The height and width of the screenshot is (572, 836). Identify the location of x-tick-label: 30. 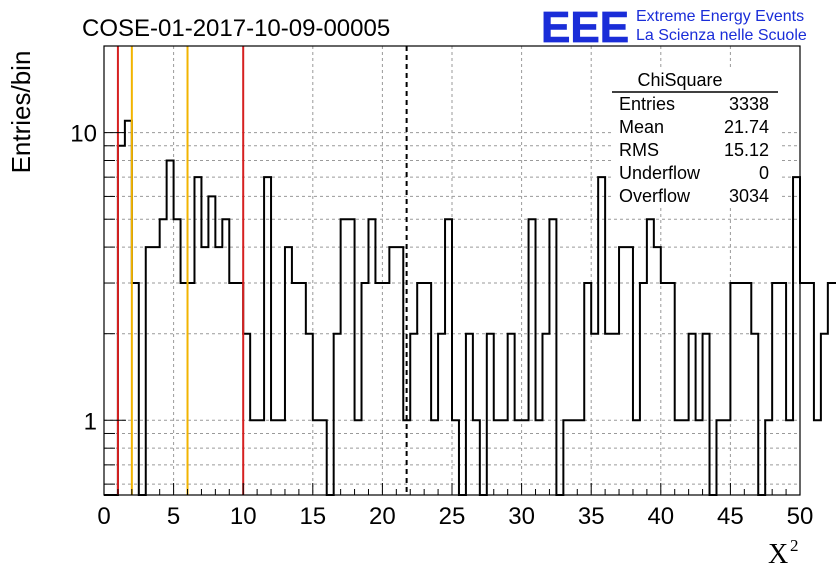
(521, 516).